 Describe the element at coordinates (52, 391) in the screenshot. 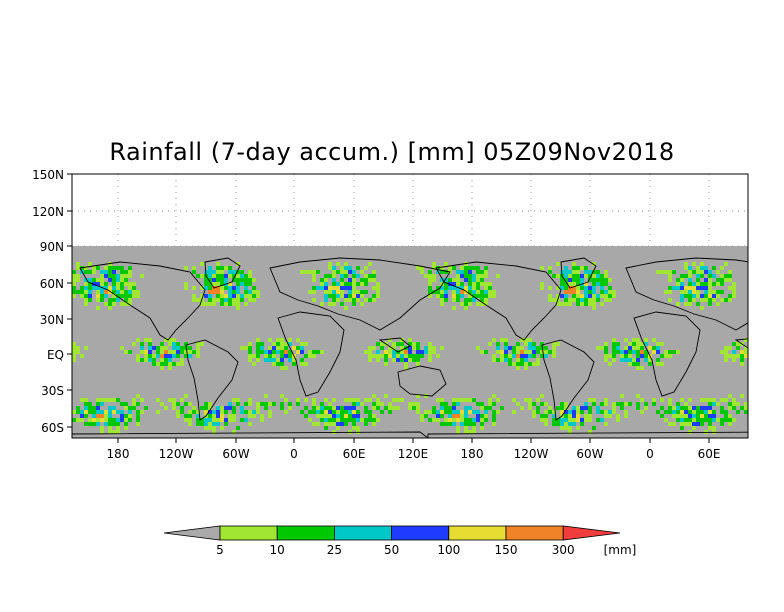

I see `lat-label: 30S` at that location.